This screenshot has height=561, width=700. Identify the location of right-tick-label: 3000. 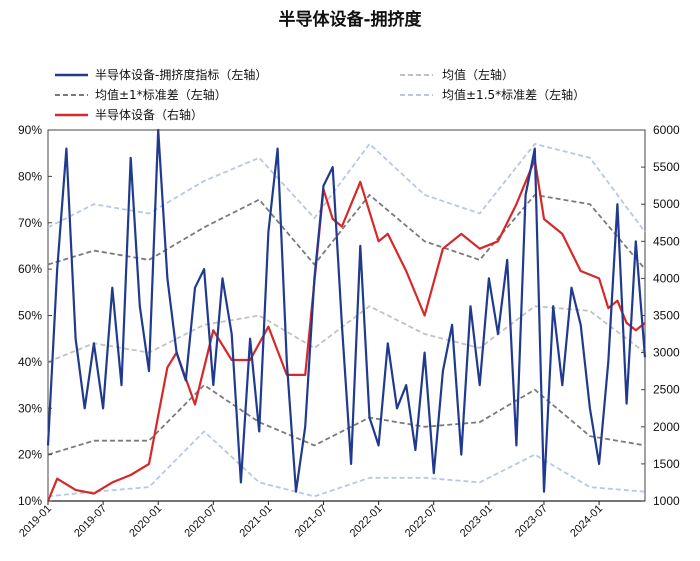
(666, 353).